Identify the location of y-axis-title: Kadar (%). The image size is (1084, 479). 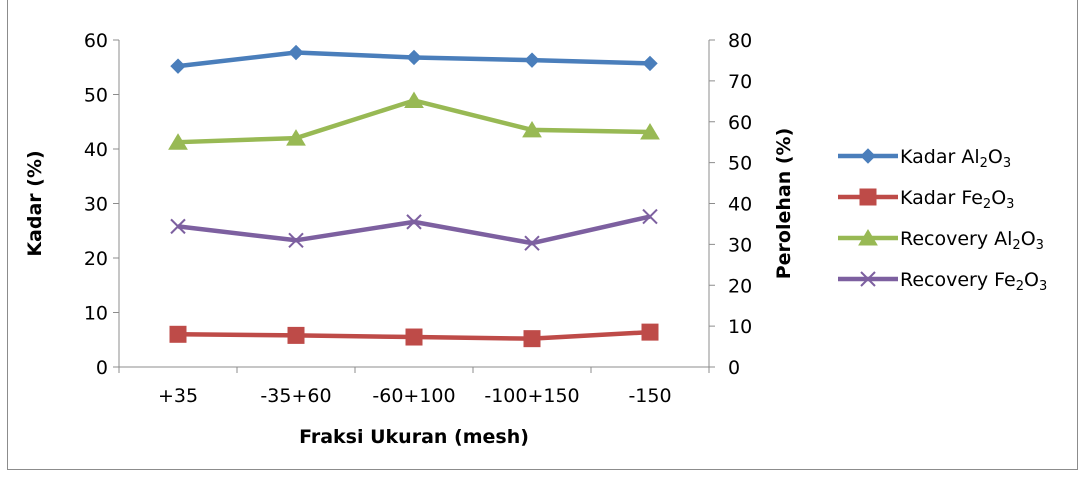
(35, 203).